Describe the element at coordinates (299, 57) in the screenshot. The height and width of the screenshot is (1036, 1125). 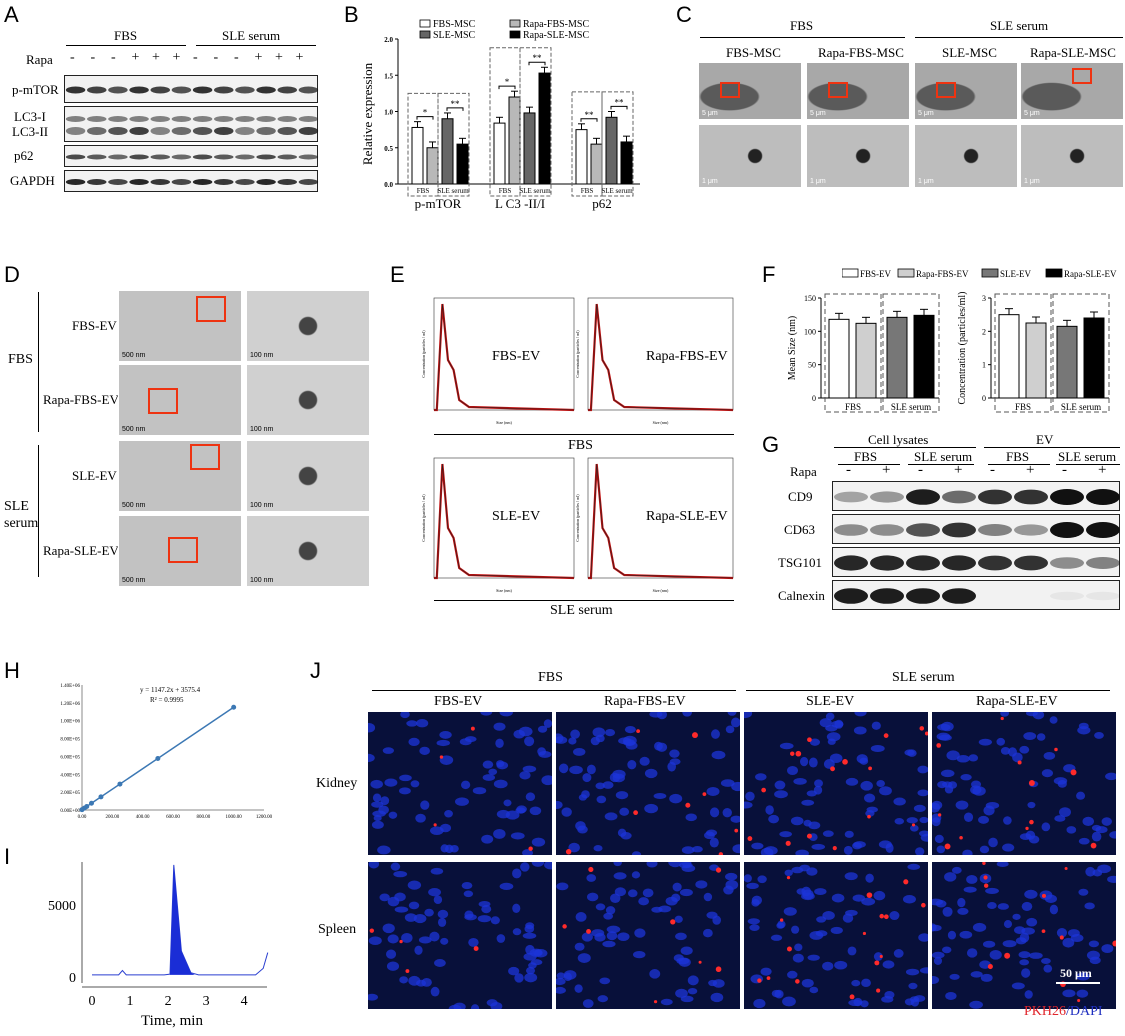
I see `a-rapa-sign: +` at that location.